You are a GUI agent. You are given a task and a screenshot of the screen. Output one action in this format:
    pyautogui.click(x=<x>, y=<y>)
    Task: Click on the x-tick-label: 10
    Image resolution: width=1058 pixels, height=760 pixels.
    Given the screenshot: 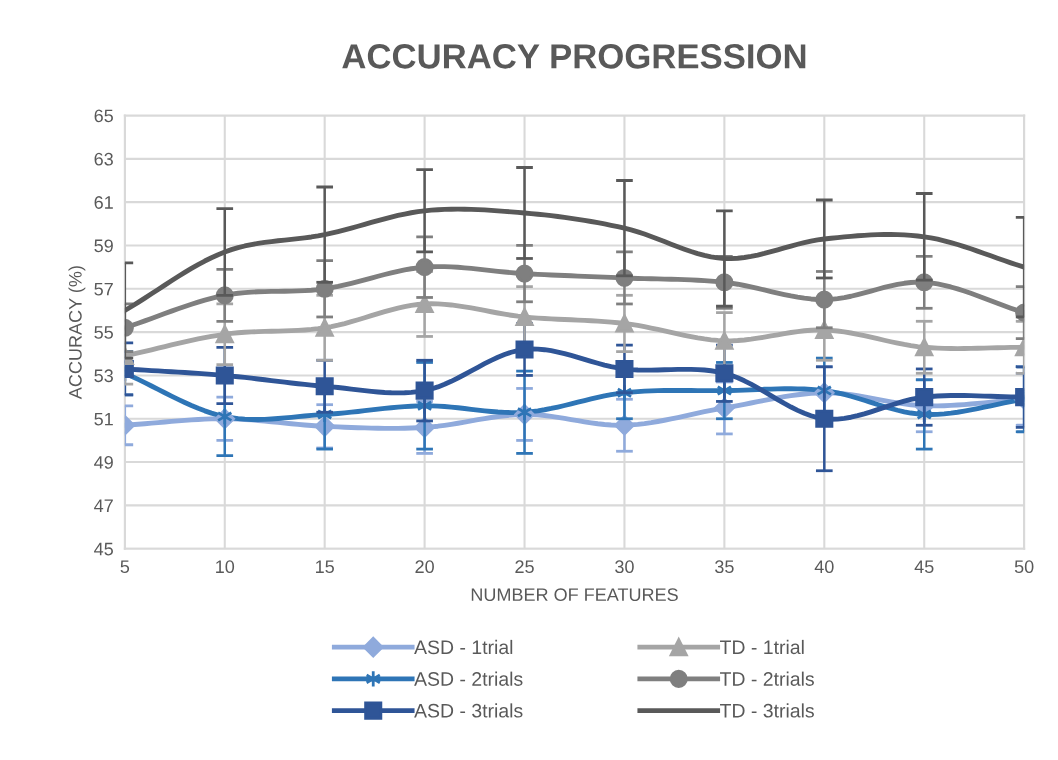 What is the action you would take?
    pyautogui.click(x=225, y=567)
    